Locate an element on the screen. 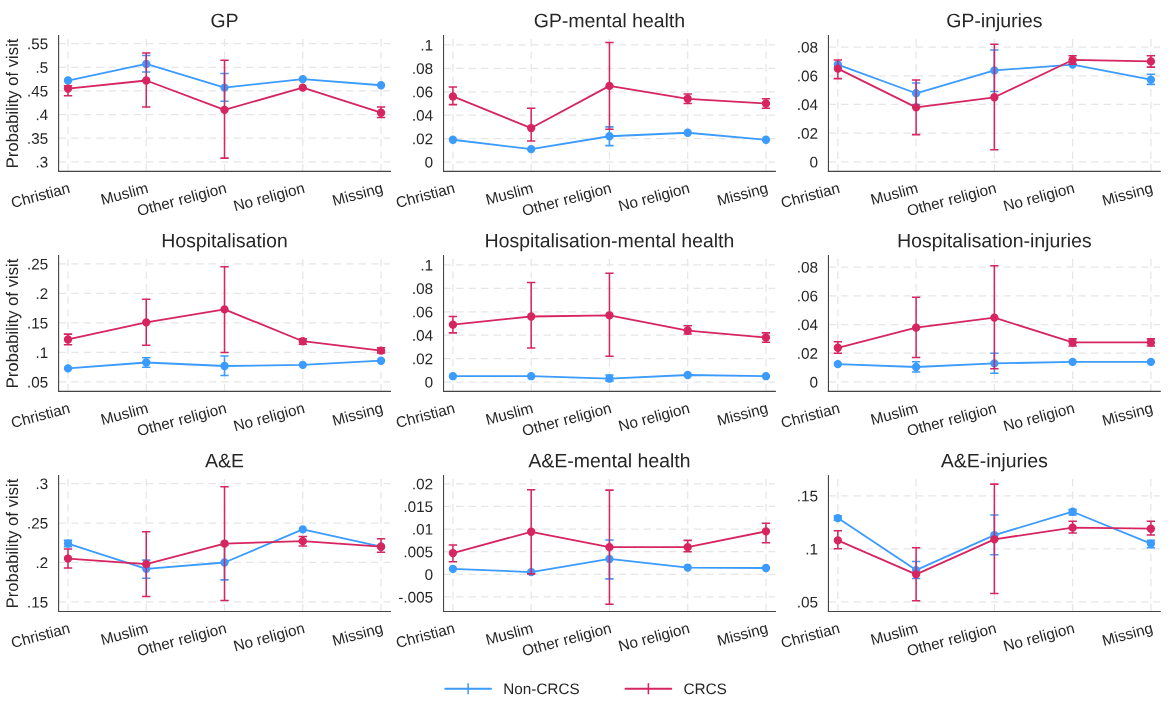 The image size is (1172, 711). chart-title: Hospitalisation-mental health is located at coordinates (610, 242).